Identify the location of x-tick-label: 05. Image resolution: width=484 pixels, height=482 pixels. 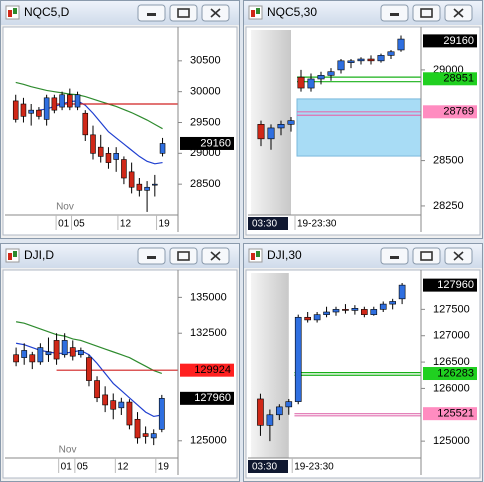
(83, 467).